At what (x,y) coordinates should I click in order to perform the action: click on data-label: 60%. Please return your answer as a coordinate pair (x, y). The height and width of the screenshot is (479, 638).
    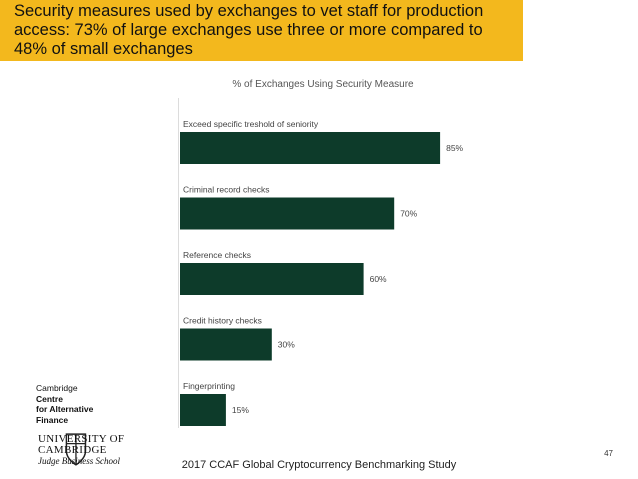
    Looking at the image, I should click on (378, 279).